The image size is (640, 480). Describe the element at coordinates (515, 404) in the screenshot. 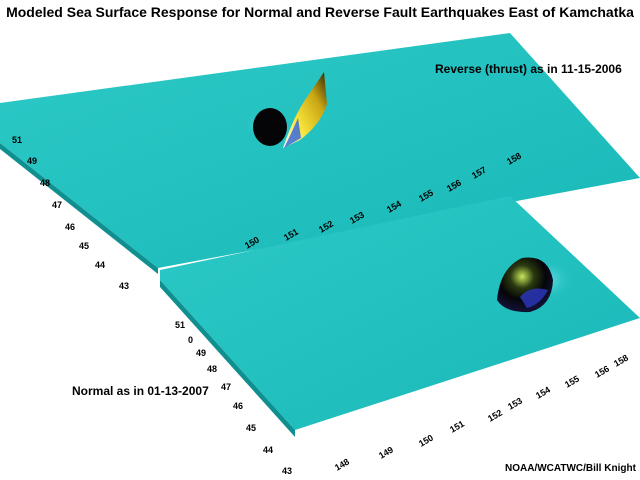

I see `lon-tick: 153` at that location.